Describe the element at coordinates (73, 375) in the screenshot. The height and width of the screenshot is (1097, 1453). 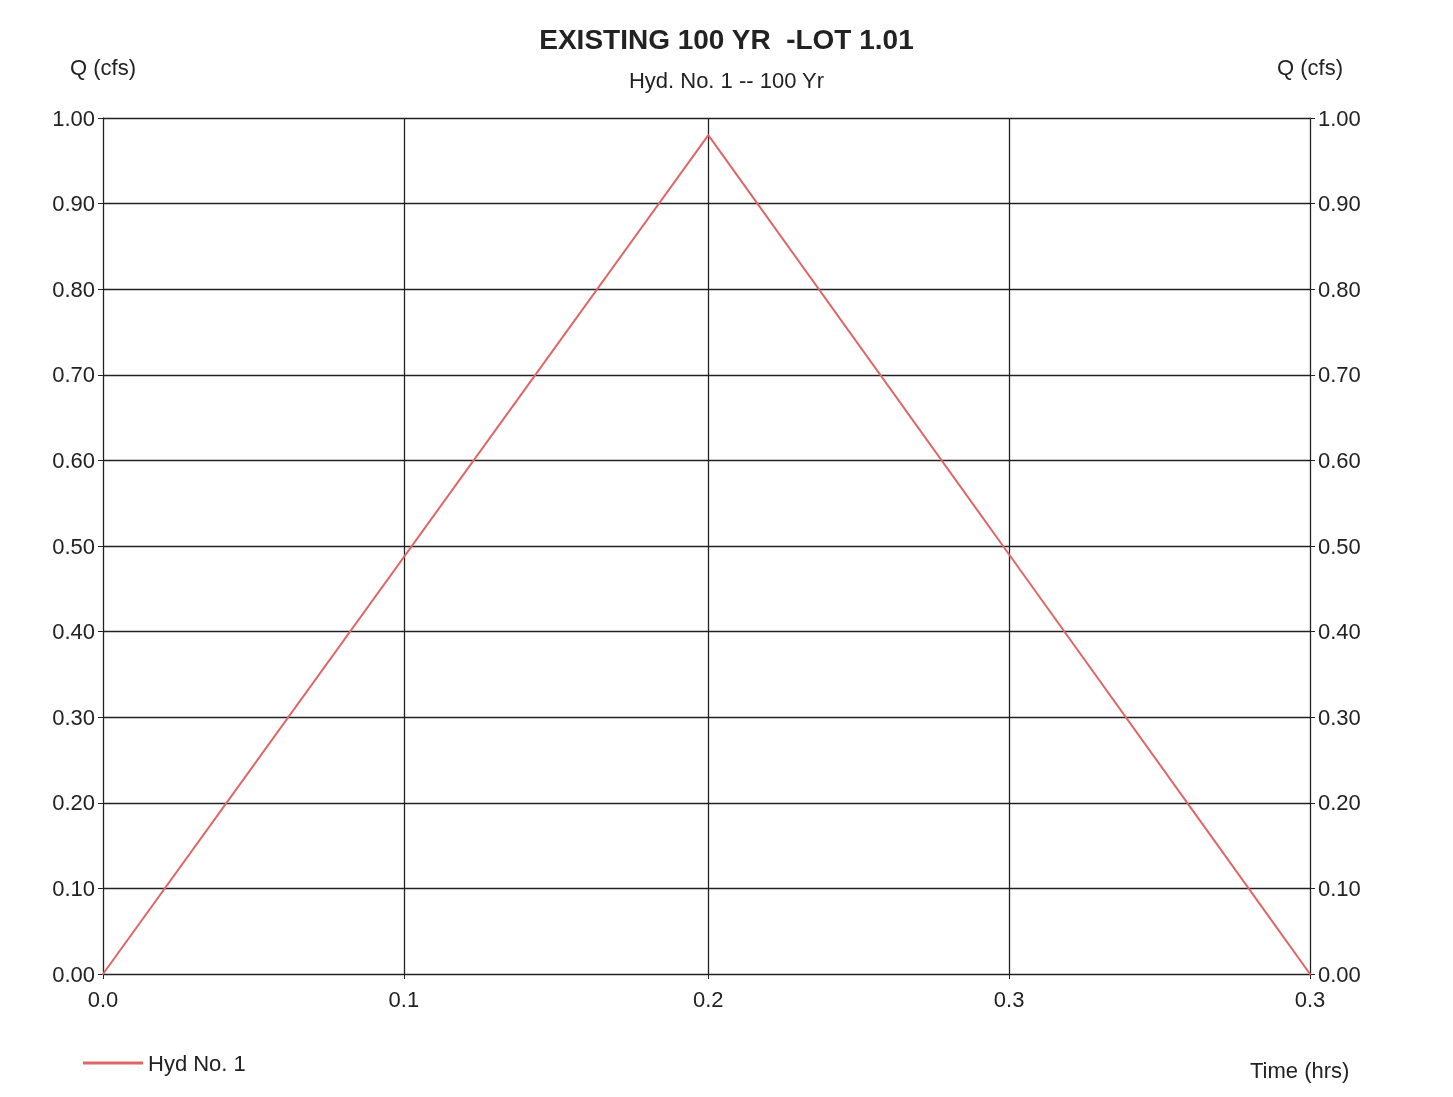
I see `y-tick-label: 0.70` at that location.